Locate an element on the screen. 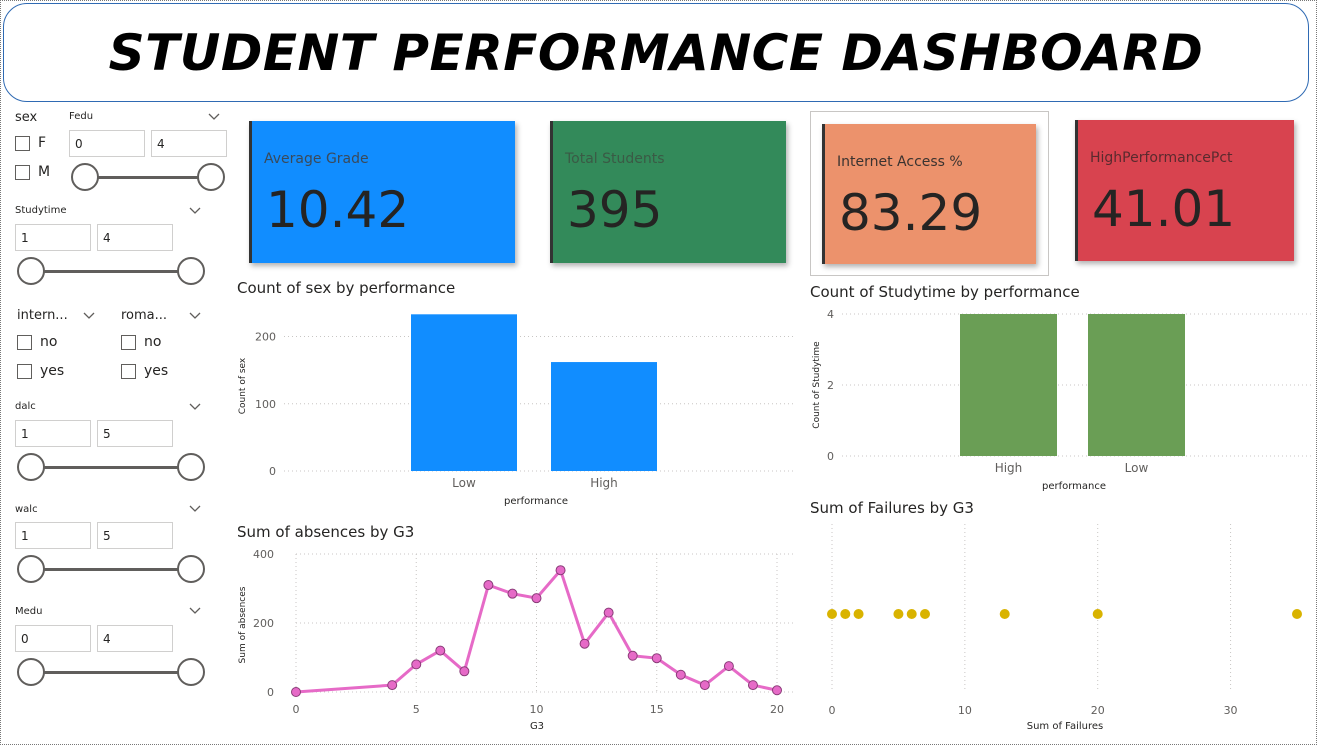 The width and height of the screenshot is (1317, 745). fedu-slider-min-handle is located at coordinates (85, 177).